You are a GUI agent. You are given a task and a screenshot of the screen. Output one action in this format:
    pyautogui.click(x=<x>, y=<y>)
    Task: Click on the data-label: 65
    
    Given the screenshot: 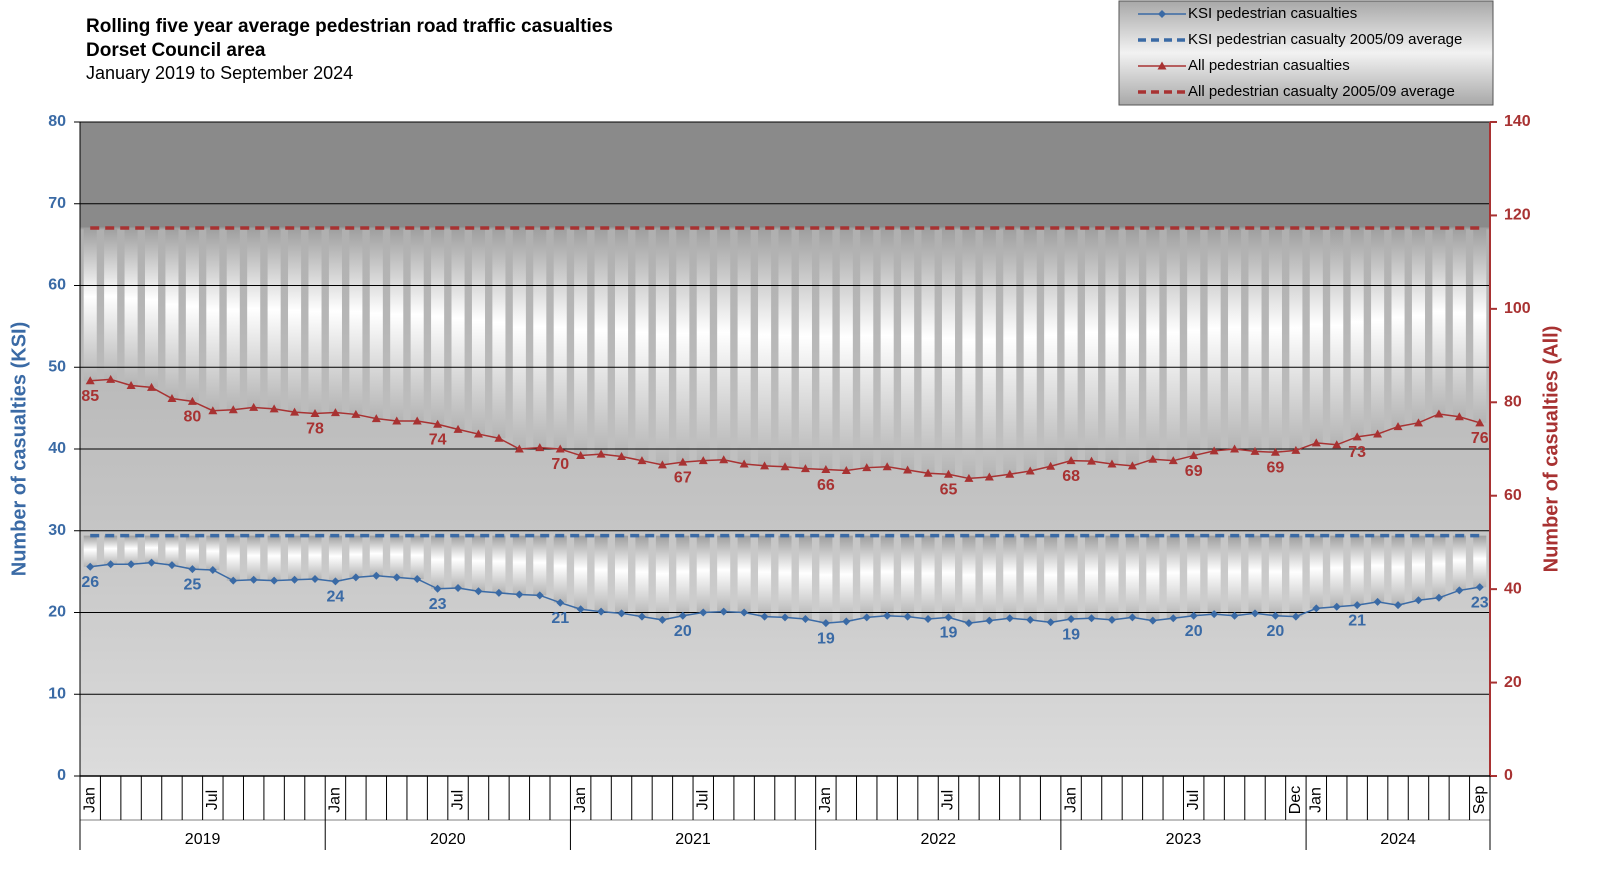 What is the action you would take?
    pyautogui.click(x=949, y=489)
    